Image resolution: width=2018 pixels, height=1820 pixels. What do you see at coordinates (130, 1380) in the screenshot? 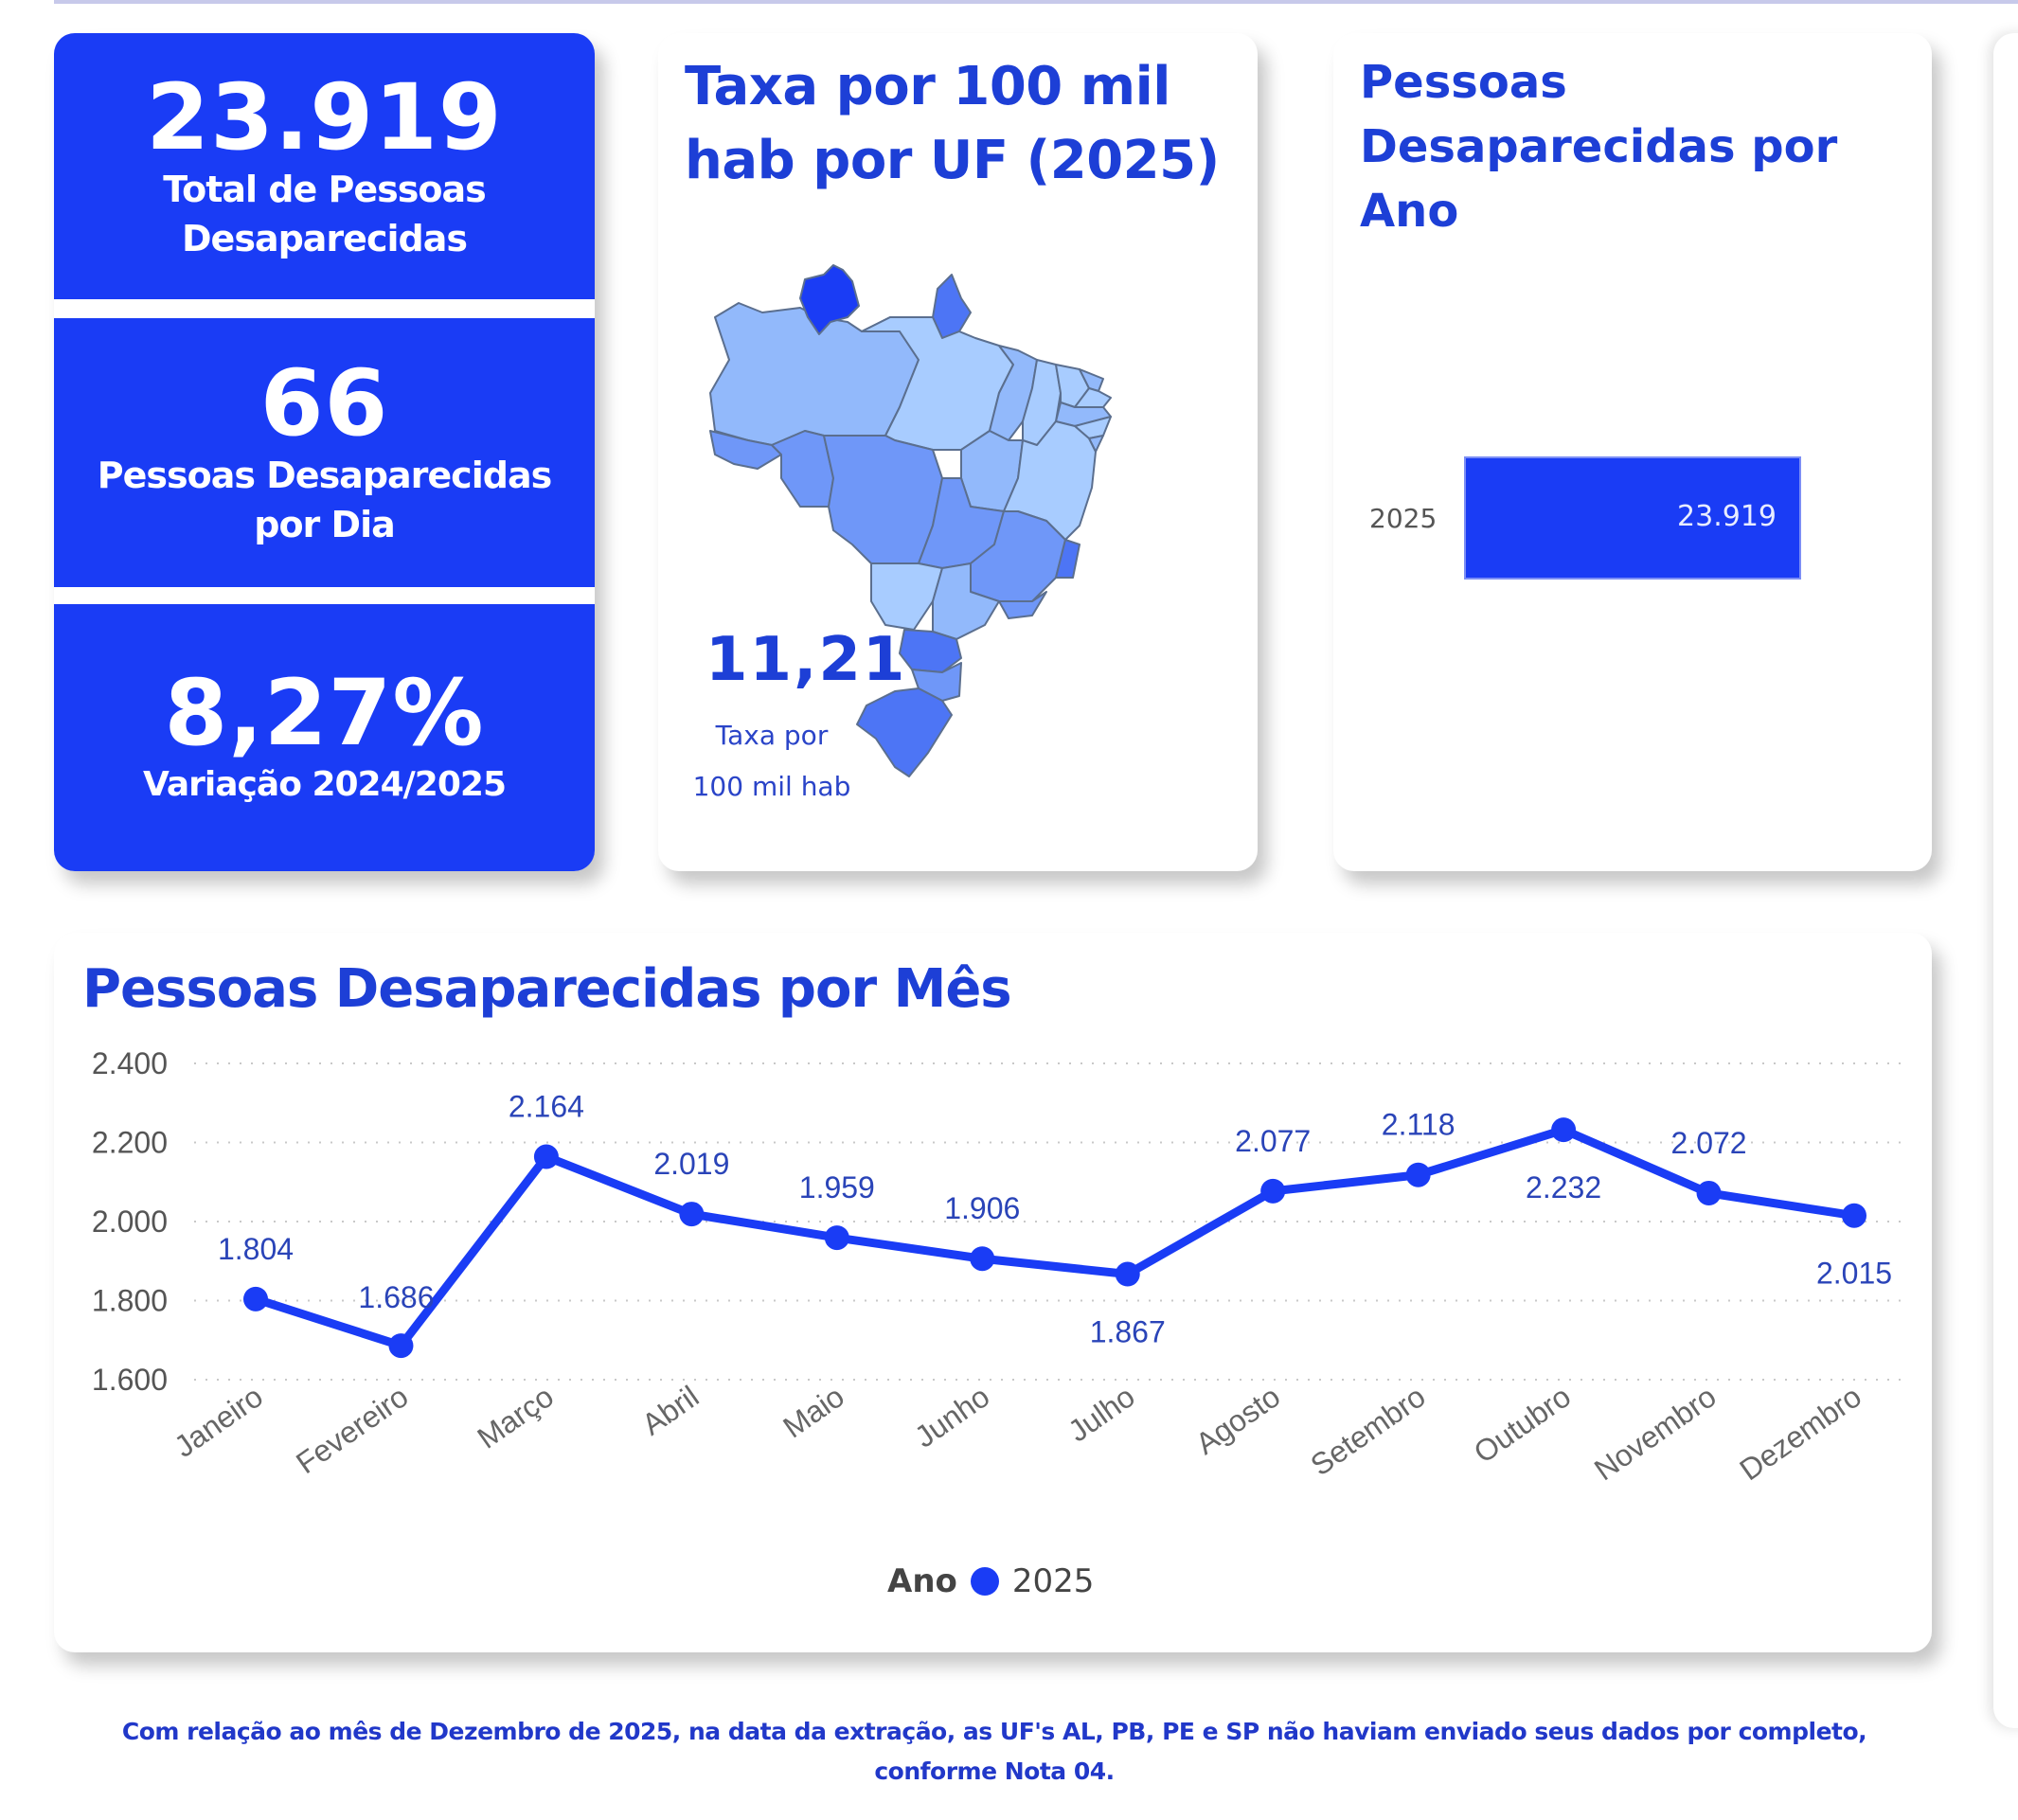
I see `y-tick-label: 1.600` at bounding box center [130, 1380].